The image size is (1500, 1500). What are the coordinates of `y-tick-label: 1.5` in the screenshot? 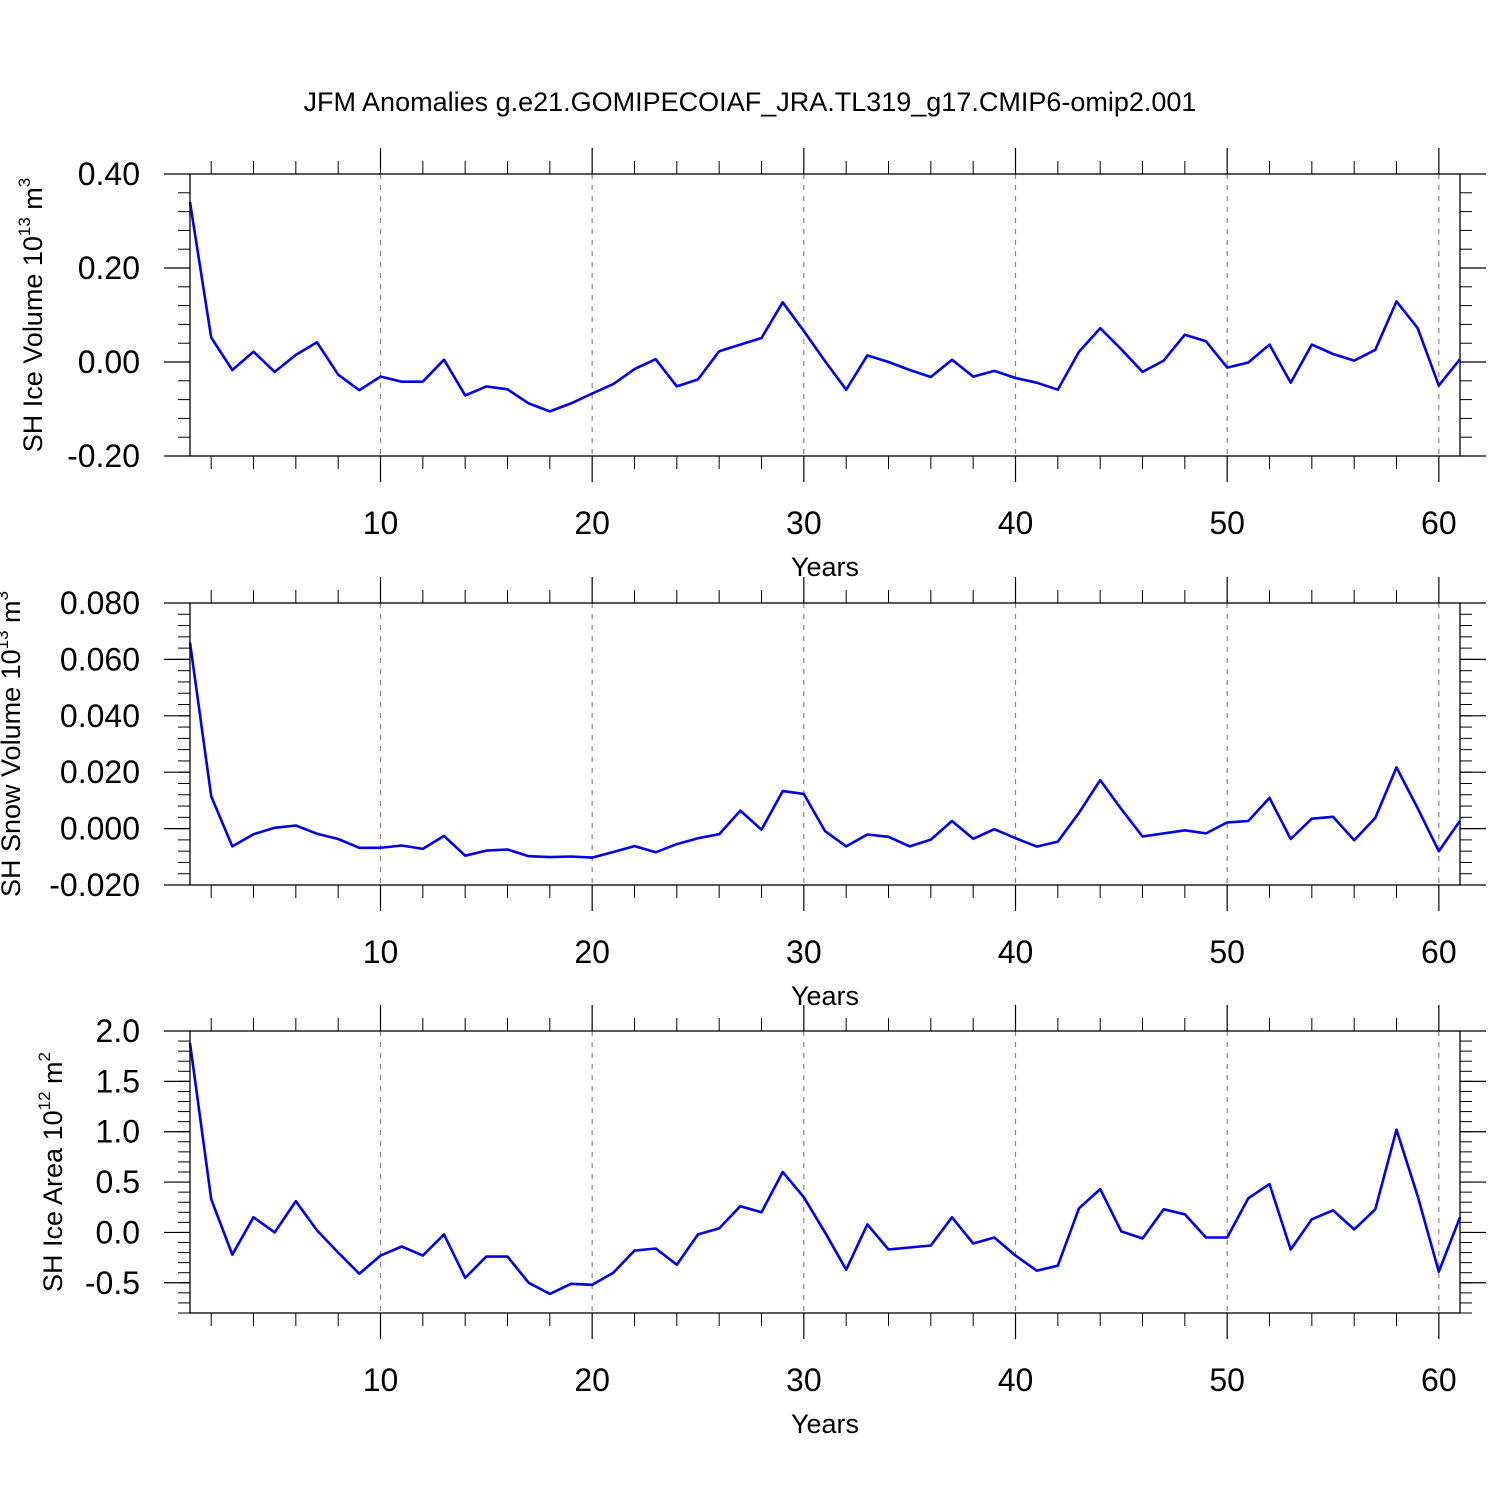 It's located at (118, 1081).